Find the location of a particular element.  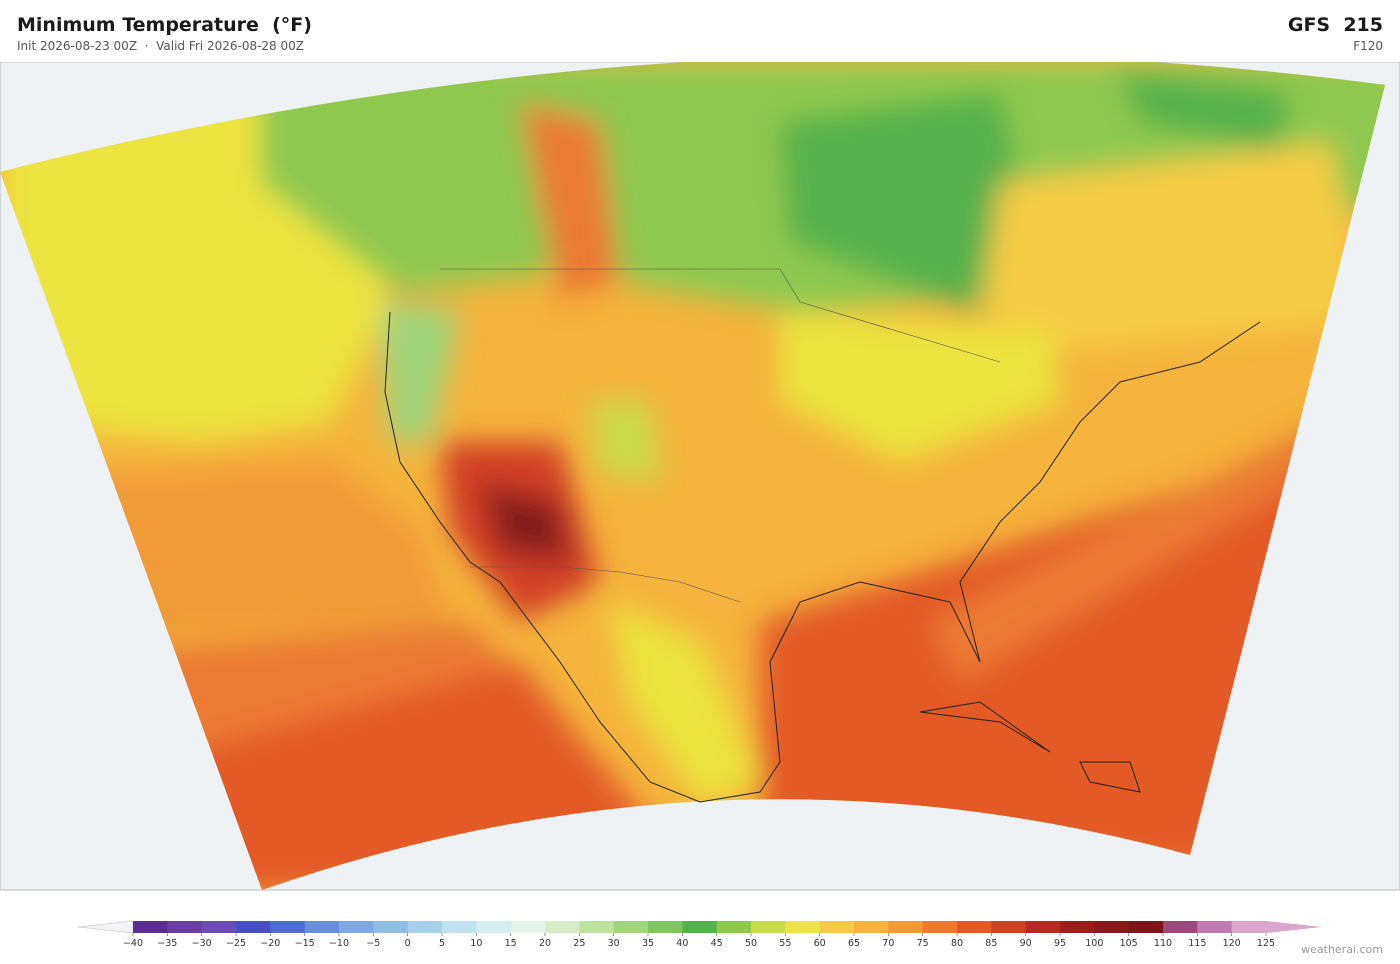

colorbar-tick-label: 35 is located at coordinates (648, 943).